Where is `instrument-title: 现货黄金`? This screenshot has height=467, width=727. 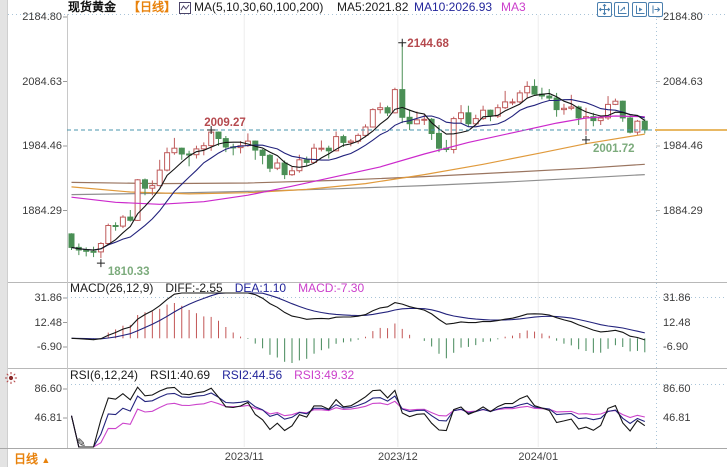 instrument-title: 现货黄金 is located at coordinates (92, 7).